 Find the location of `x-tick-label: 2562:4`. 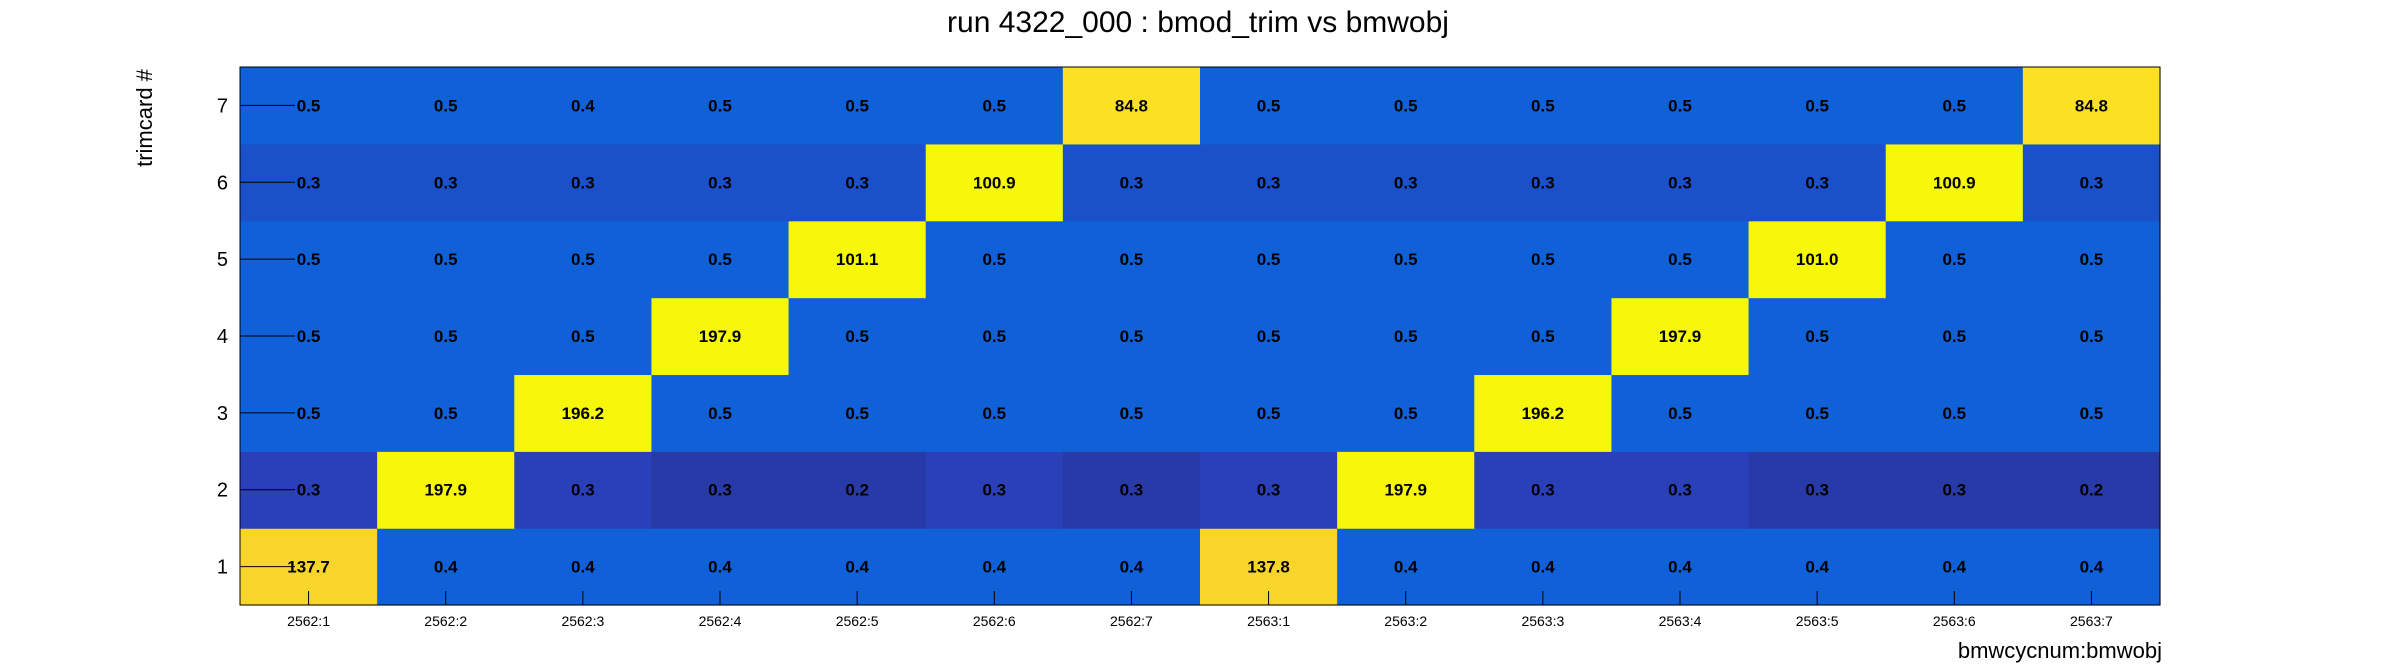

x-tick-label: 2562:4 is located at coordinates (720, 621).